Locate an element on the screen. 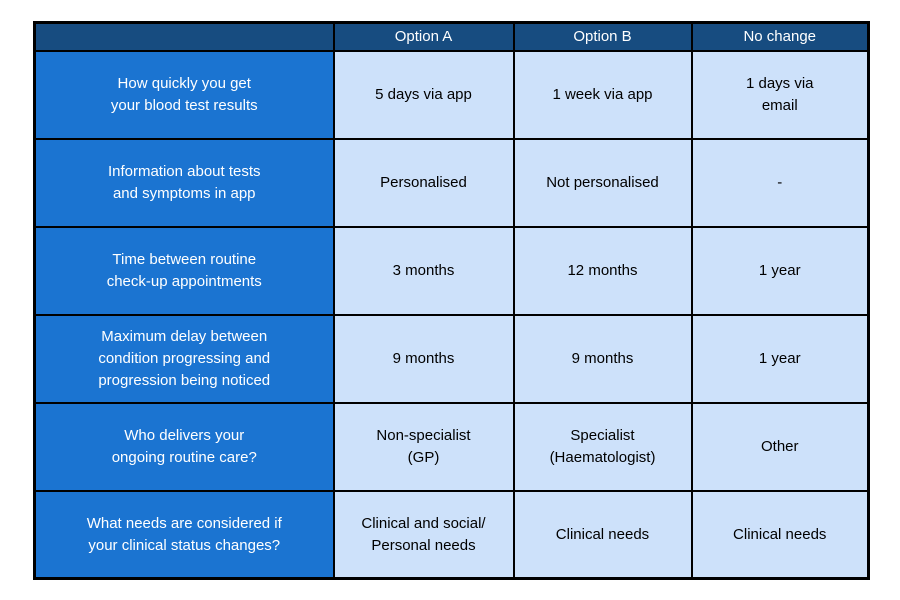 The width and height of the screenshot is (900, 600). cell-no-change: - is located at coordinates (780, 182).